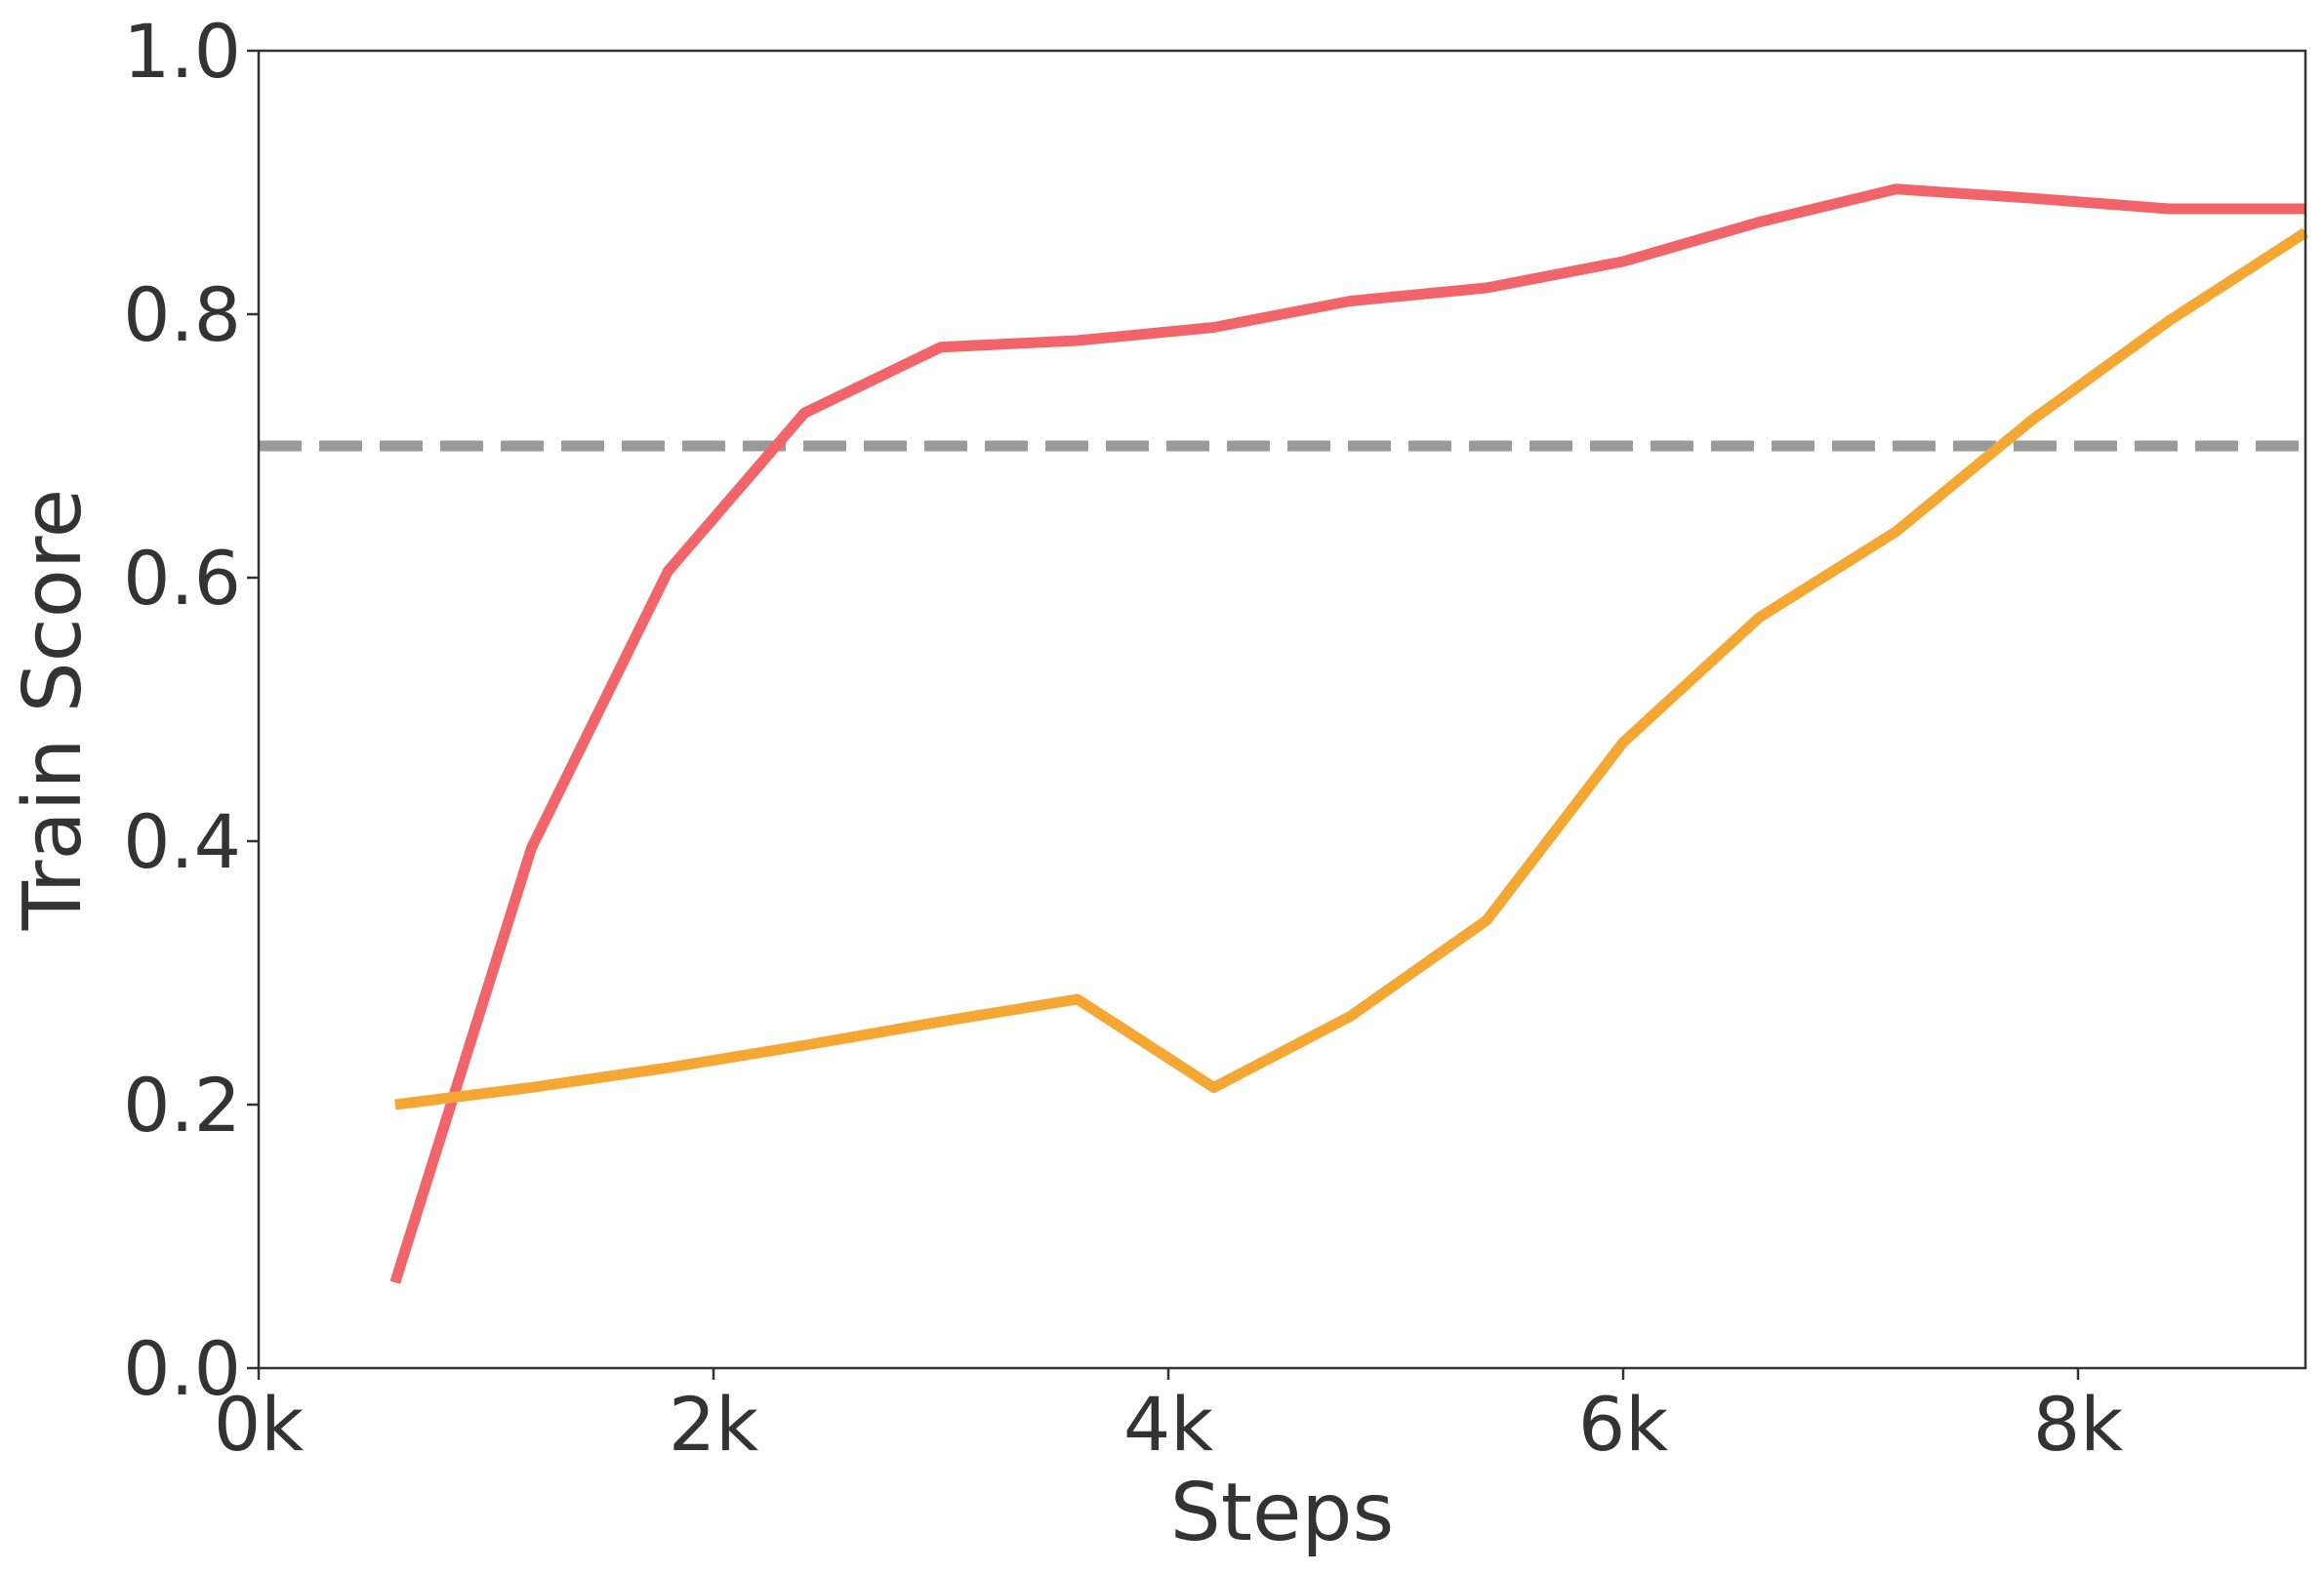 Image resolution: width=2324 pixels, height=1574 pixels. What do you see at coordinates (53, 710) in the screenshot?
I see `y-axis-label: Train Score` at bounding box center [53, 710].